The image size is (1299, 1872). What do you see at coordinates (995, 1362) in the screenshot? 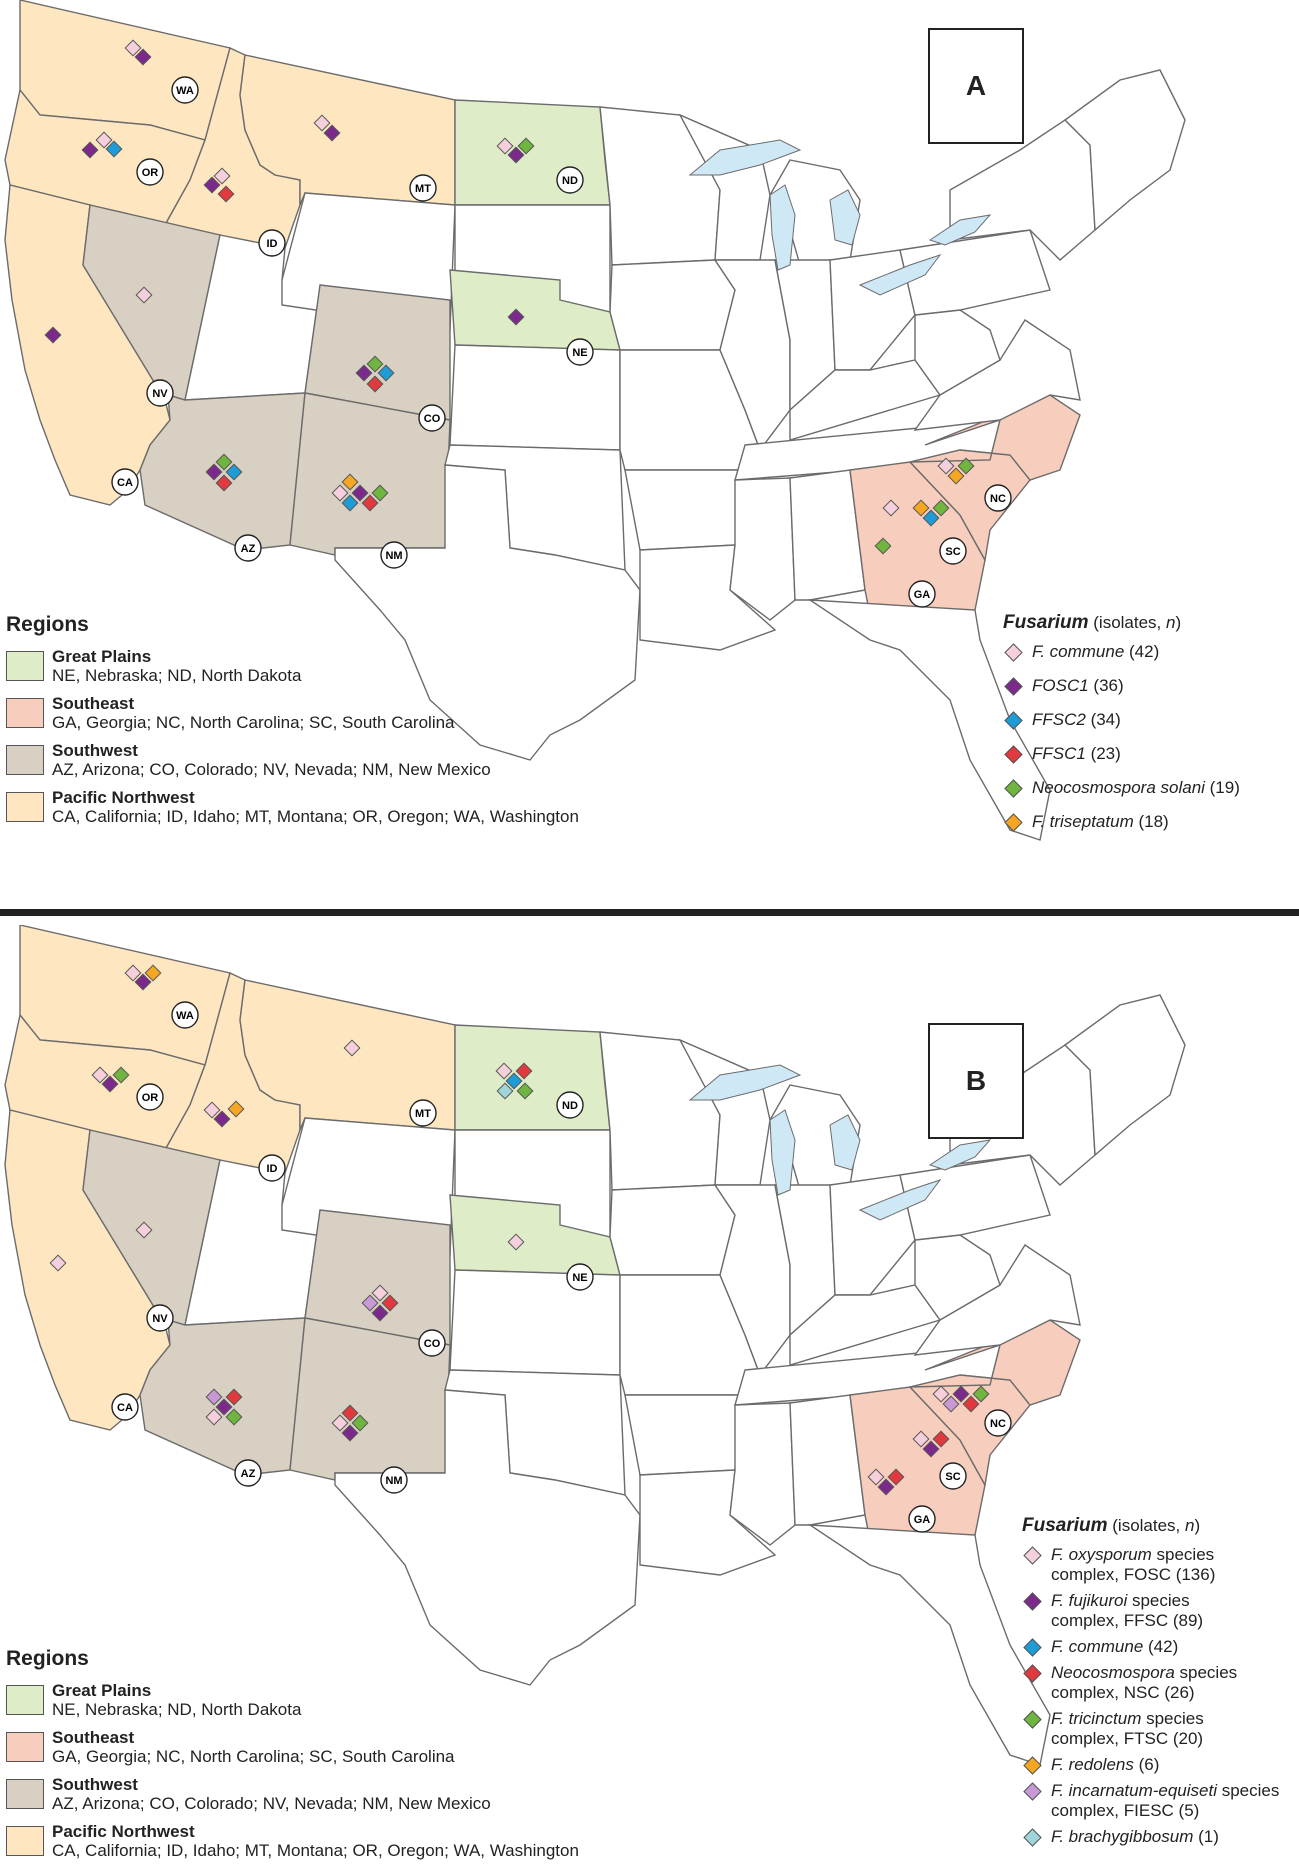
I see `state-nc` at bounding box center [995, 1362].